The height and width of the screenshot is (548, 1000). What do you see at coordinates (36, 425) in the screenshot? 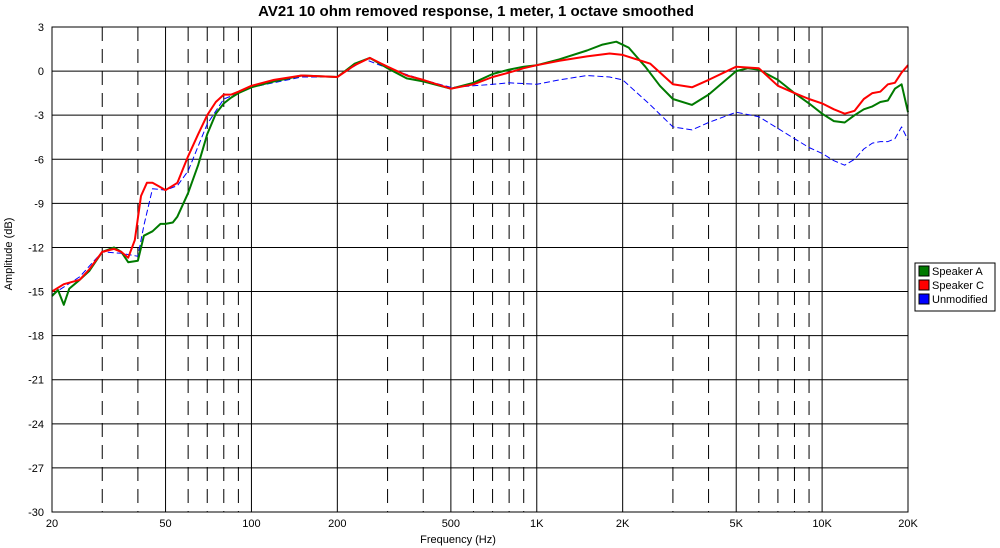
I see `y-tick-label: -24` at bounding box center [36, 425].